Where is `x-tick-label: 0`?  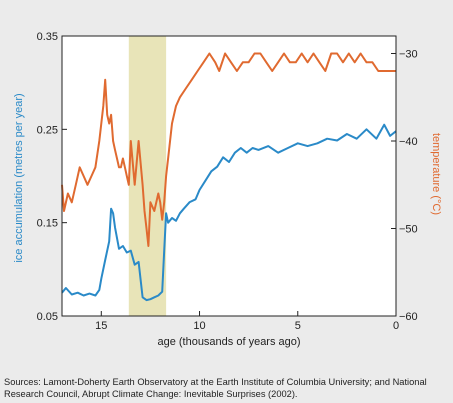 x-tick-label: 0 is located at coordinates (396, 326).